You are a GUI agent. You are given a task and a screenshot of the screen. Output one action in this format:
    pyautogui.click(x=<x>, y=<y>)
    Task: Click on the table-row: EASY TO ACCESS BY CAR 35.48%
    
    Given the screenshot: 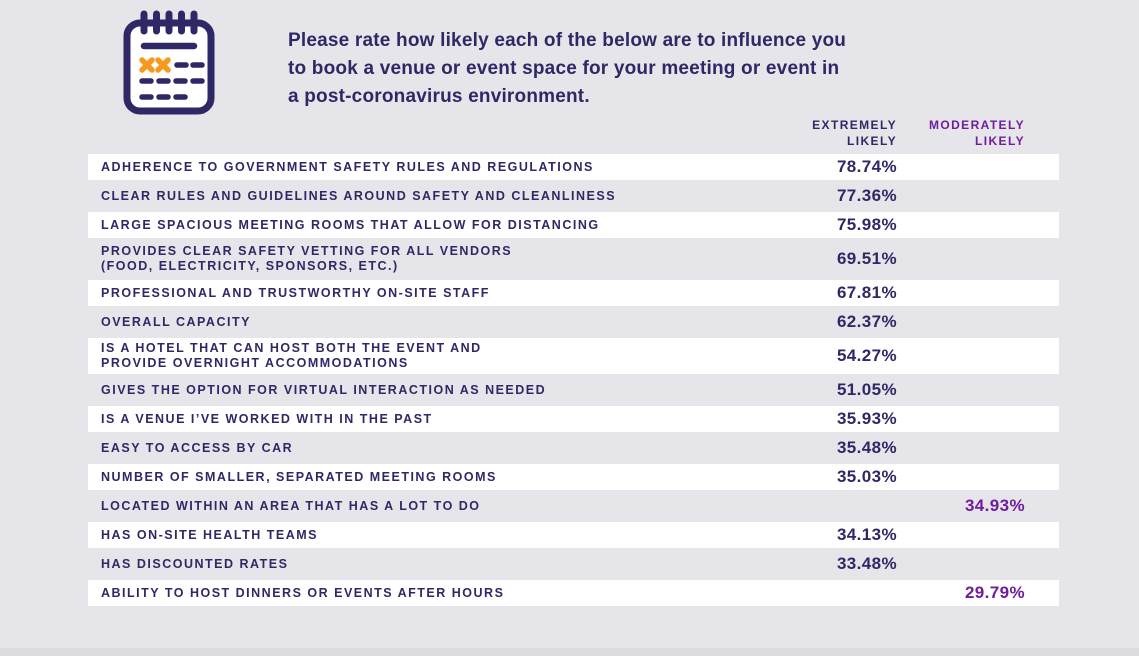 What is the action you would take?
    pyautogui.click(x=573, y=448)
    